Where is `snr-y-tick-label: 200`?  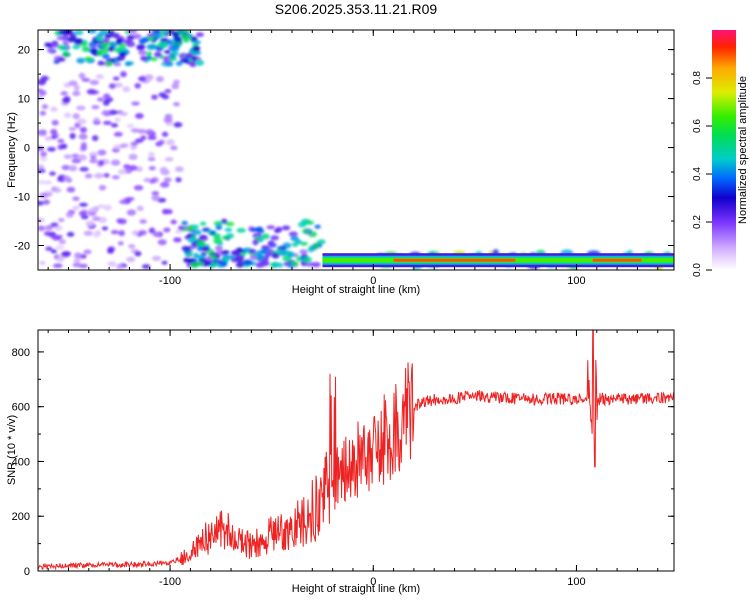
snr-y-tick-label: 200 is located at coordinates (21, 517).